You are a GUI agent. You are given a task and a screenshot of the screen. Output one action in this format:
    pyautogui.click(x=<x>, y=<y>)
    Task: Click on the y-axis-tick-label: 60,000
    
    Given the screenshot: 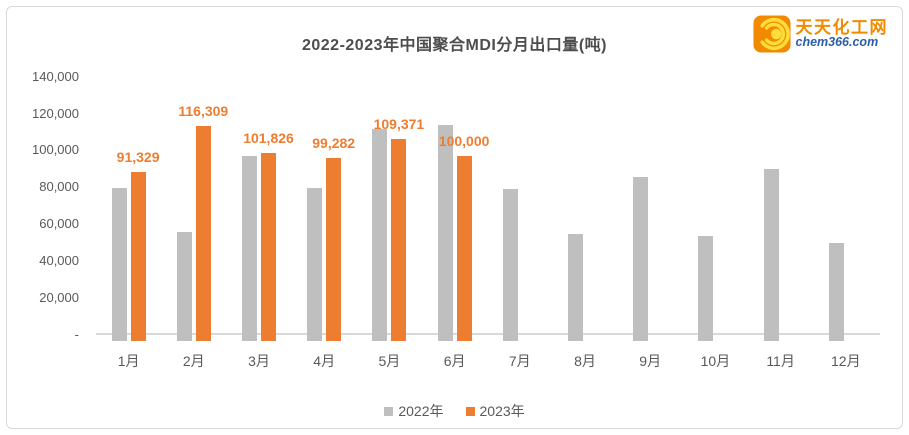 What is the action you would take?
    pyautogui.click(x=59, y=224)
    